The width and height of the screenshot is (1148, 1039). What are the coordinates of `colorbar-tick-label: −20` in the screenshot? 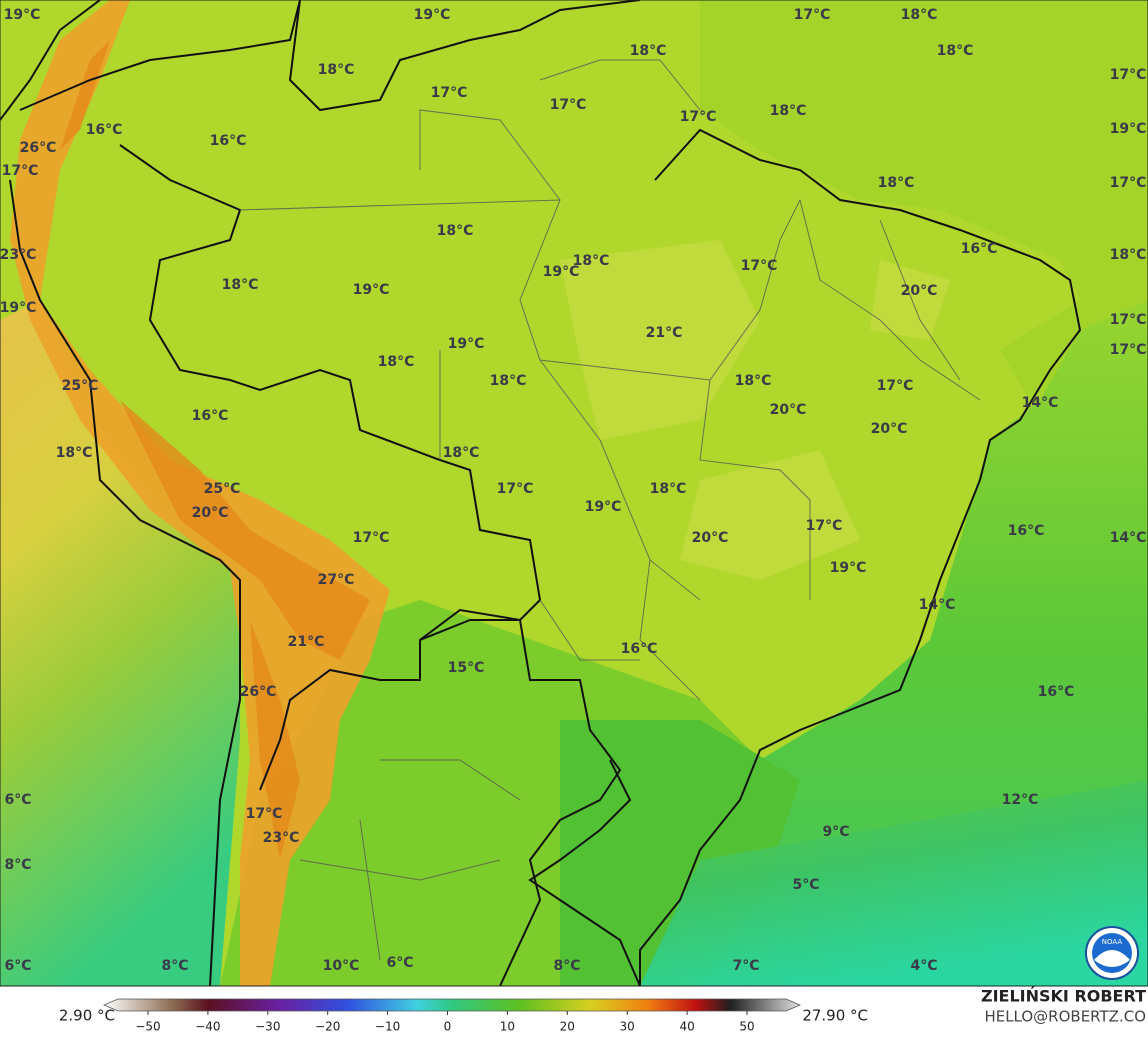 It's located at (327, 1027).